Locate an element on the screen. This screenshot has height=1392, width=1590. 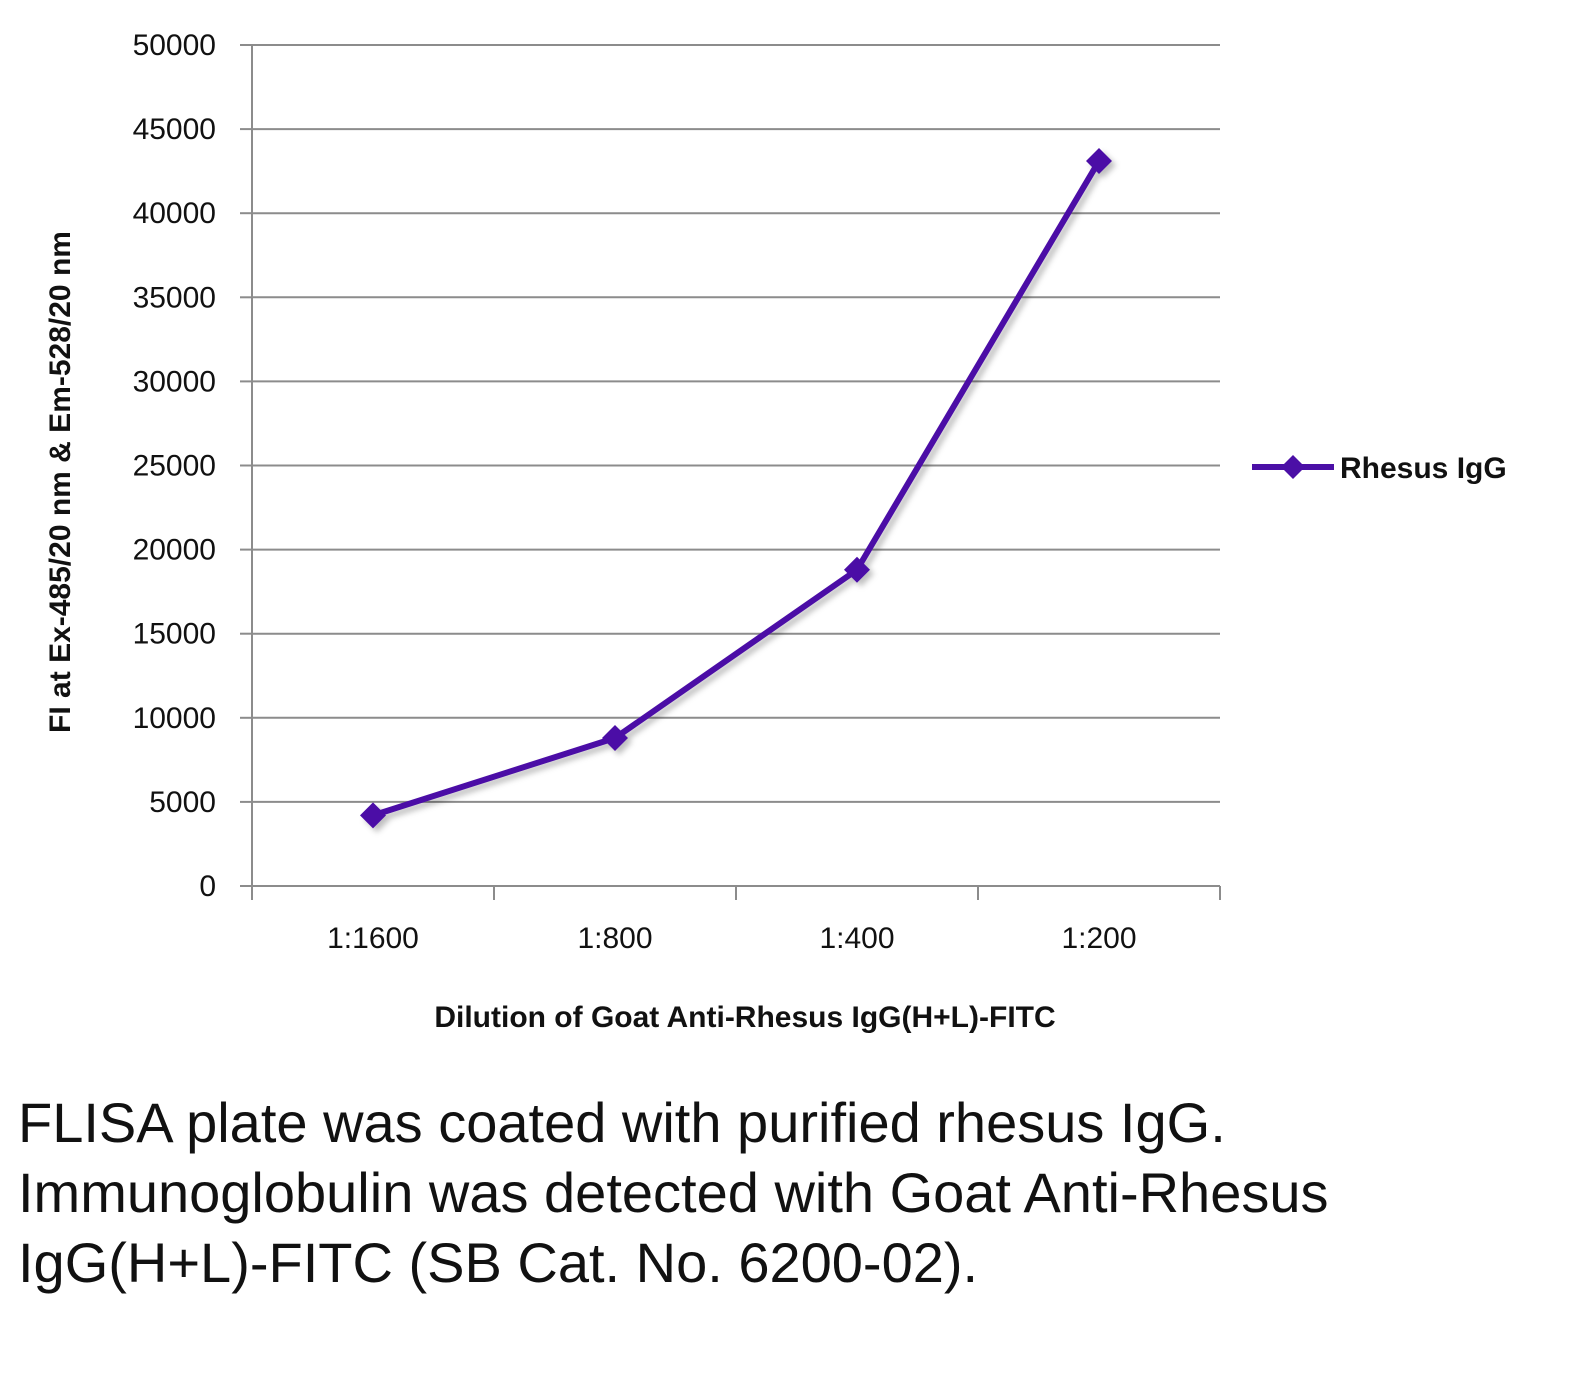
y-tick-label: 20000 is located at coordinates (174, 550).